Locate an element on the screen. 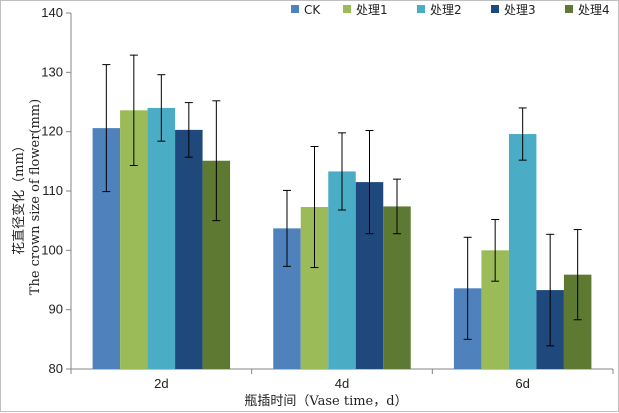 The image size is (619, 413). y-axis-title-en: The crown size of flower(mm) is located at coordinates (35, 197).